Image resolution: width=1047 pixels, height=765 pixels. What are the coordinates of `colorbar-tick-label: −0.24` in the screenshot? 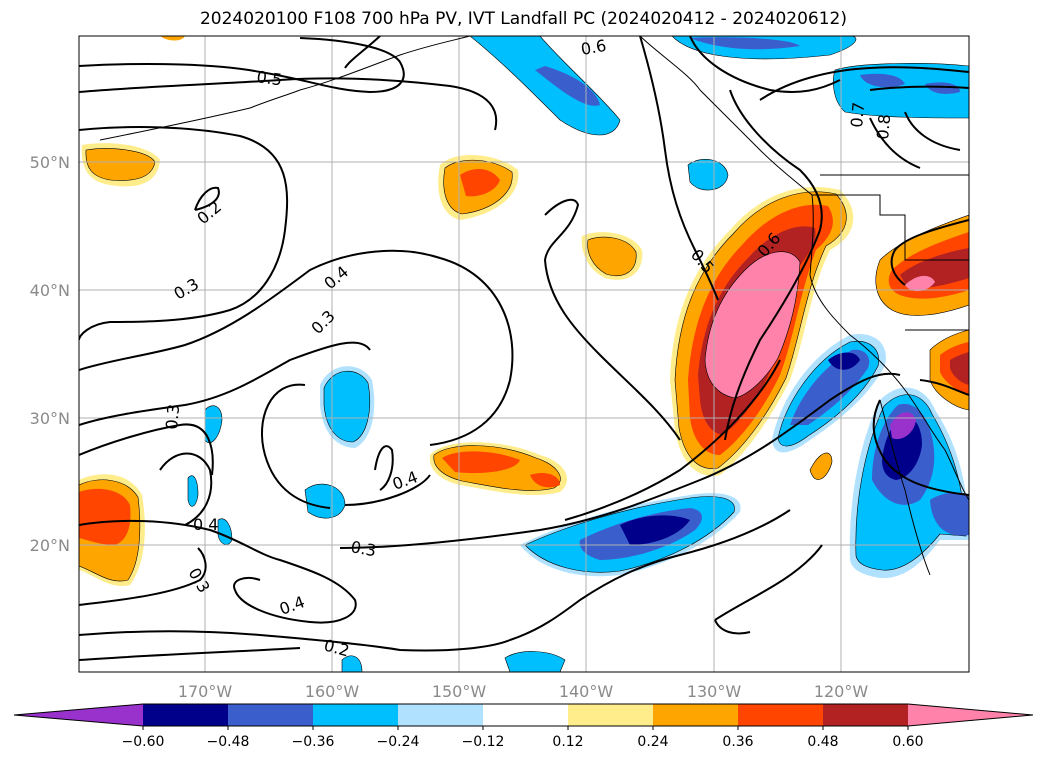 It's located at (398, 742).